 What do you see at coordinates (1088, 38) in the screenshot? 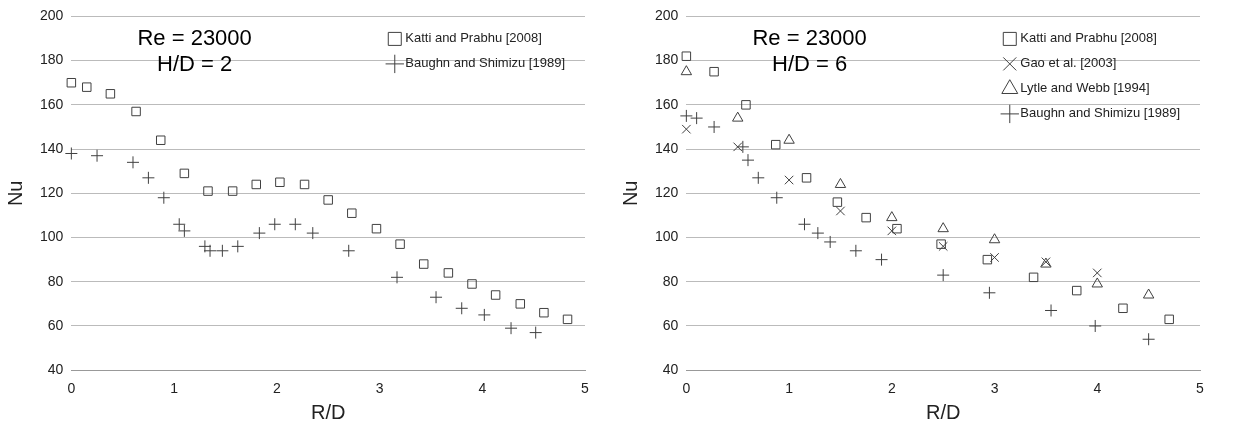
I see `legend-label: Katti and Prabhu [2008]` at bounding box center [1088, 38].